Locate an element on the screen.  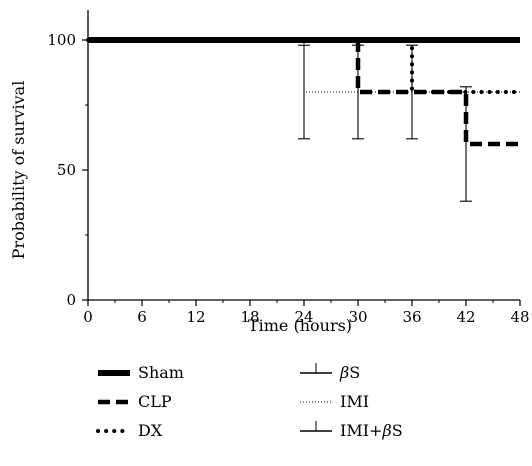
x-tick-label: 12 is located at coordinates (195, 317).